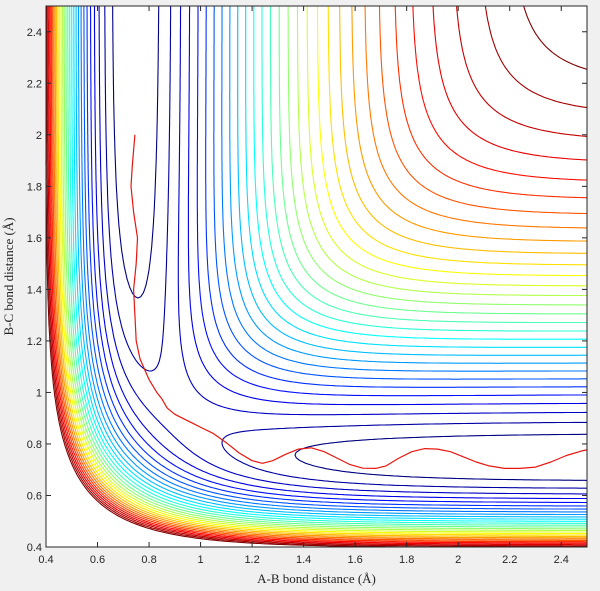 This screenshot has width=600, height=591. I want to click on x-axis-title: A-B bond distance (Å), so click(316, 578).